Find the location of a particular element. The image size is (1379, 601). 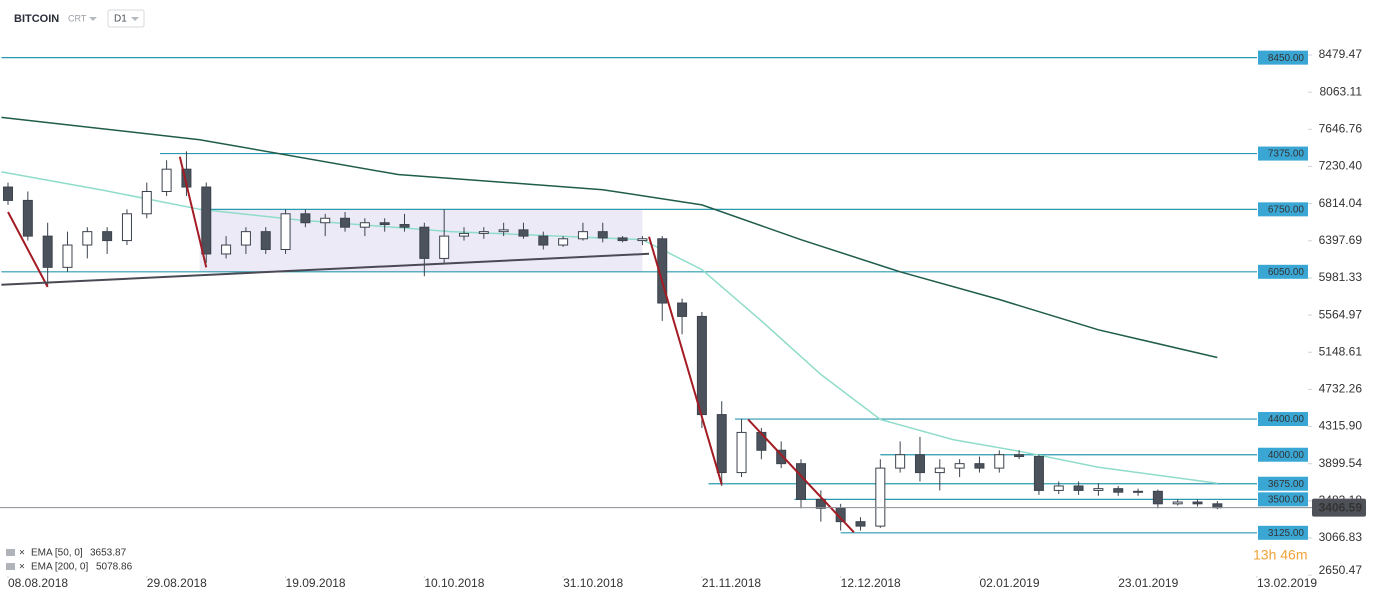

x-tick-label: 31.10.2018 is located at coordinates (593, 583).